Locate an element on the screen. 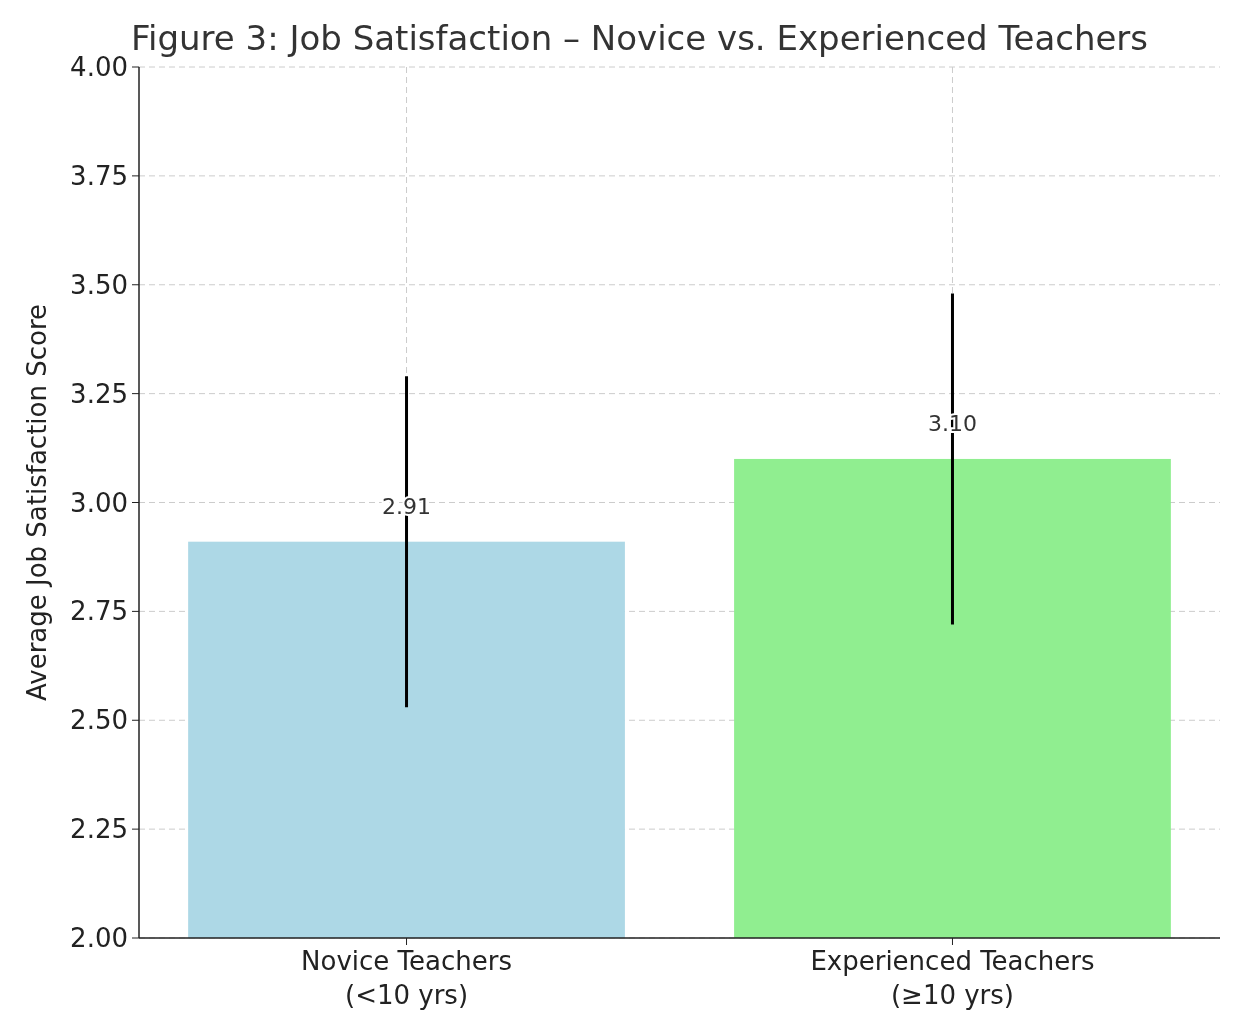  y-tick-label: 4.00 is located at coordinates (99, 67).